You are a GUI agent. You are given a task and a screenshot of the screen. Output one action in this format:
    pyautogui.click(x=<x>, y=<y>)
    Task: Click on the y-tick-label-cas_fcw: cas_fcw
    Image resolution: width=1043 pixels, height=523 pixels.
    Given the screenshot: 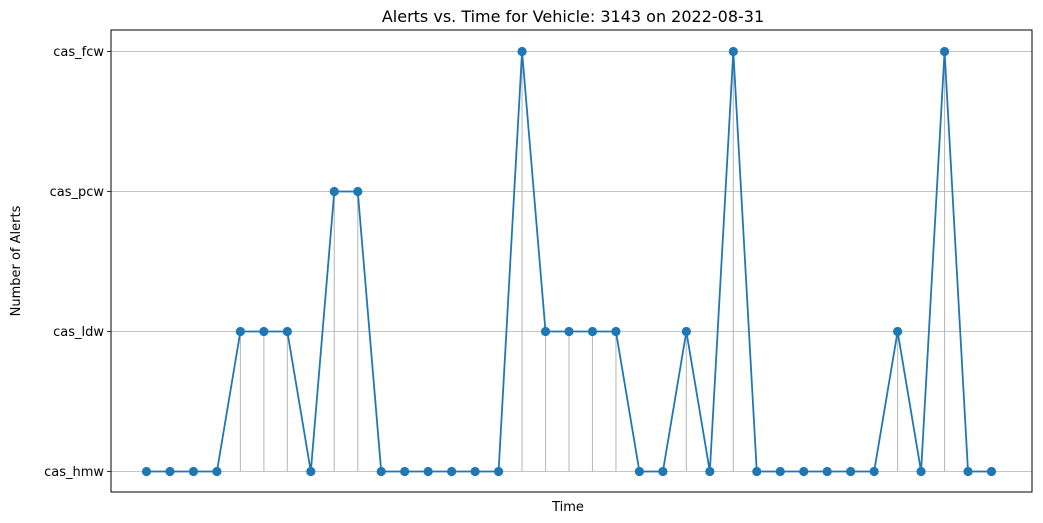 What is the action you would take?
    pyautogui.click(x=78, y=52)
    